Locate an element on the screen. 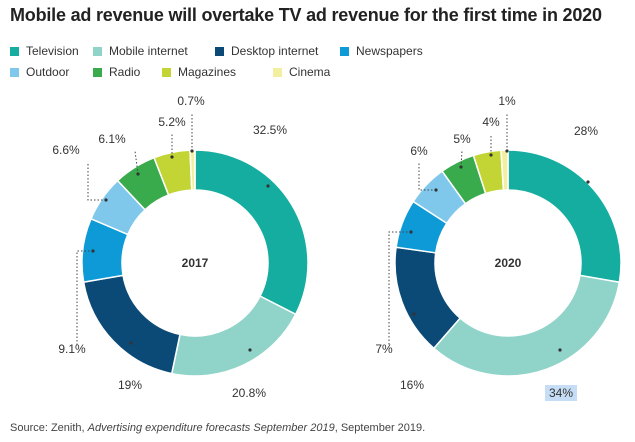  legend-item-radio: Radio is located at coordinates (116, 72).